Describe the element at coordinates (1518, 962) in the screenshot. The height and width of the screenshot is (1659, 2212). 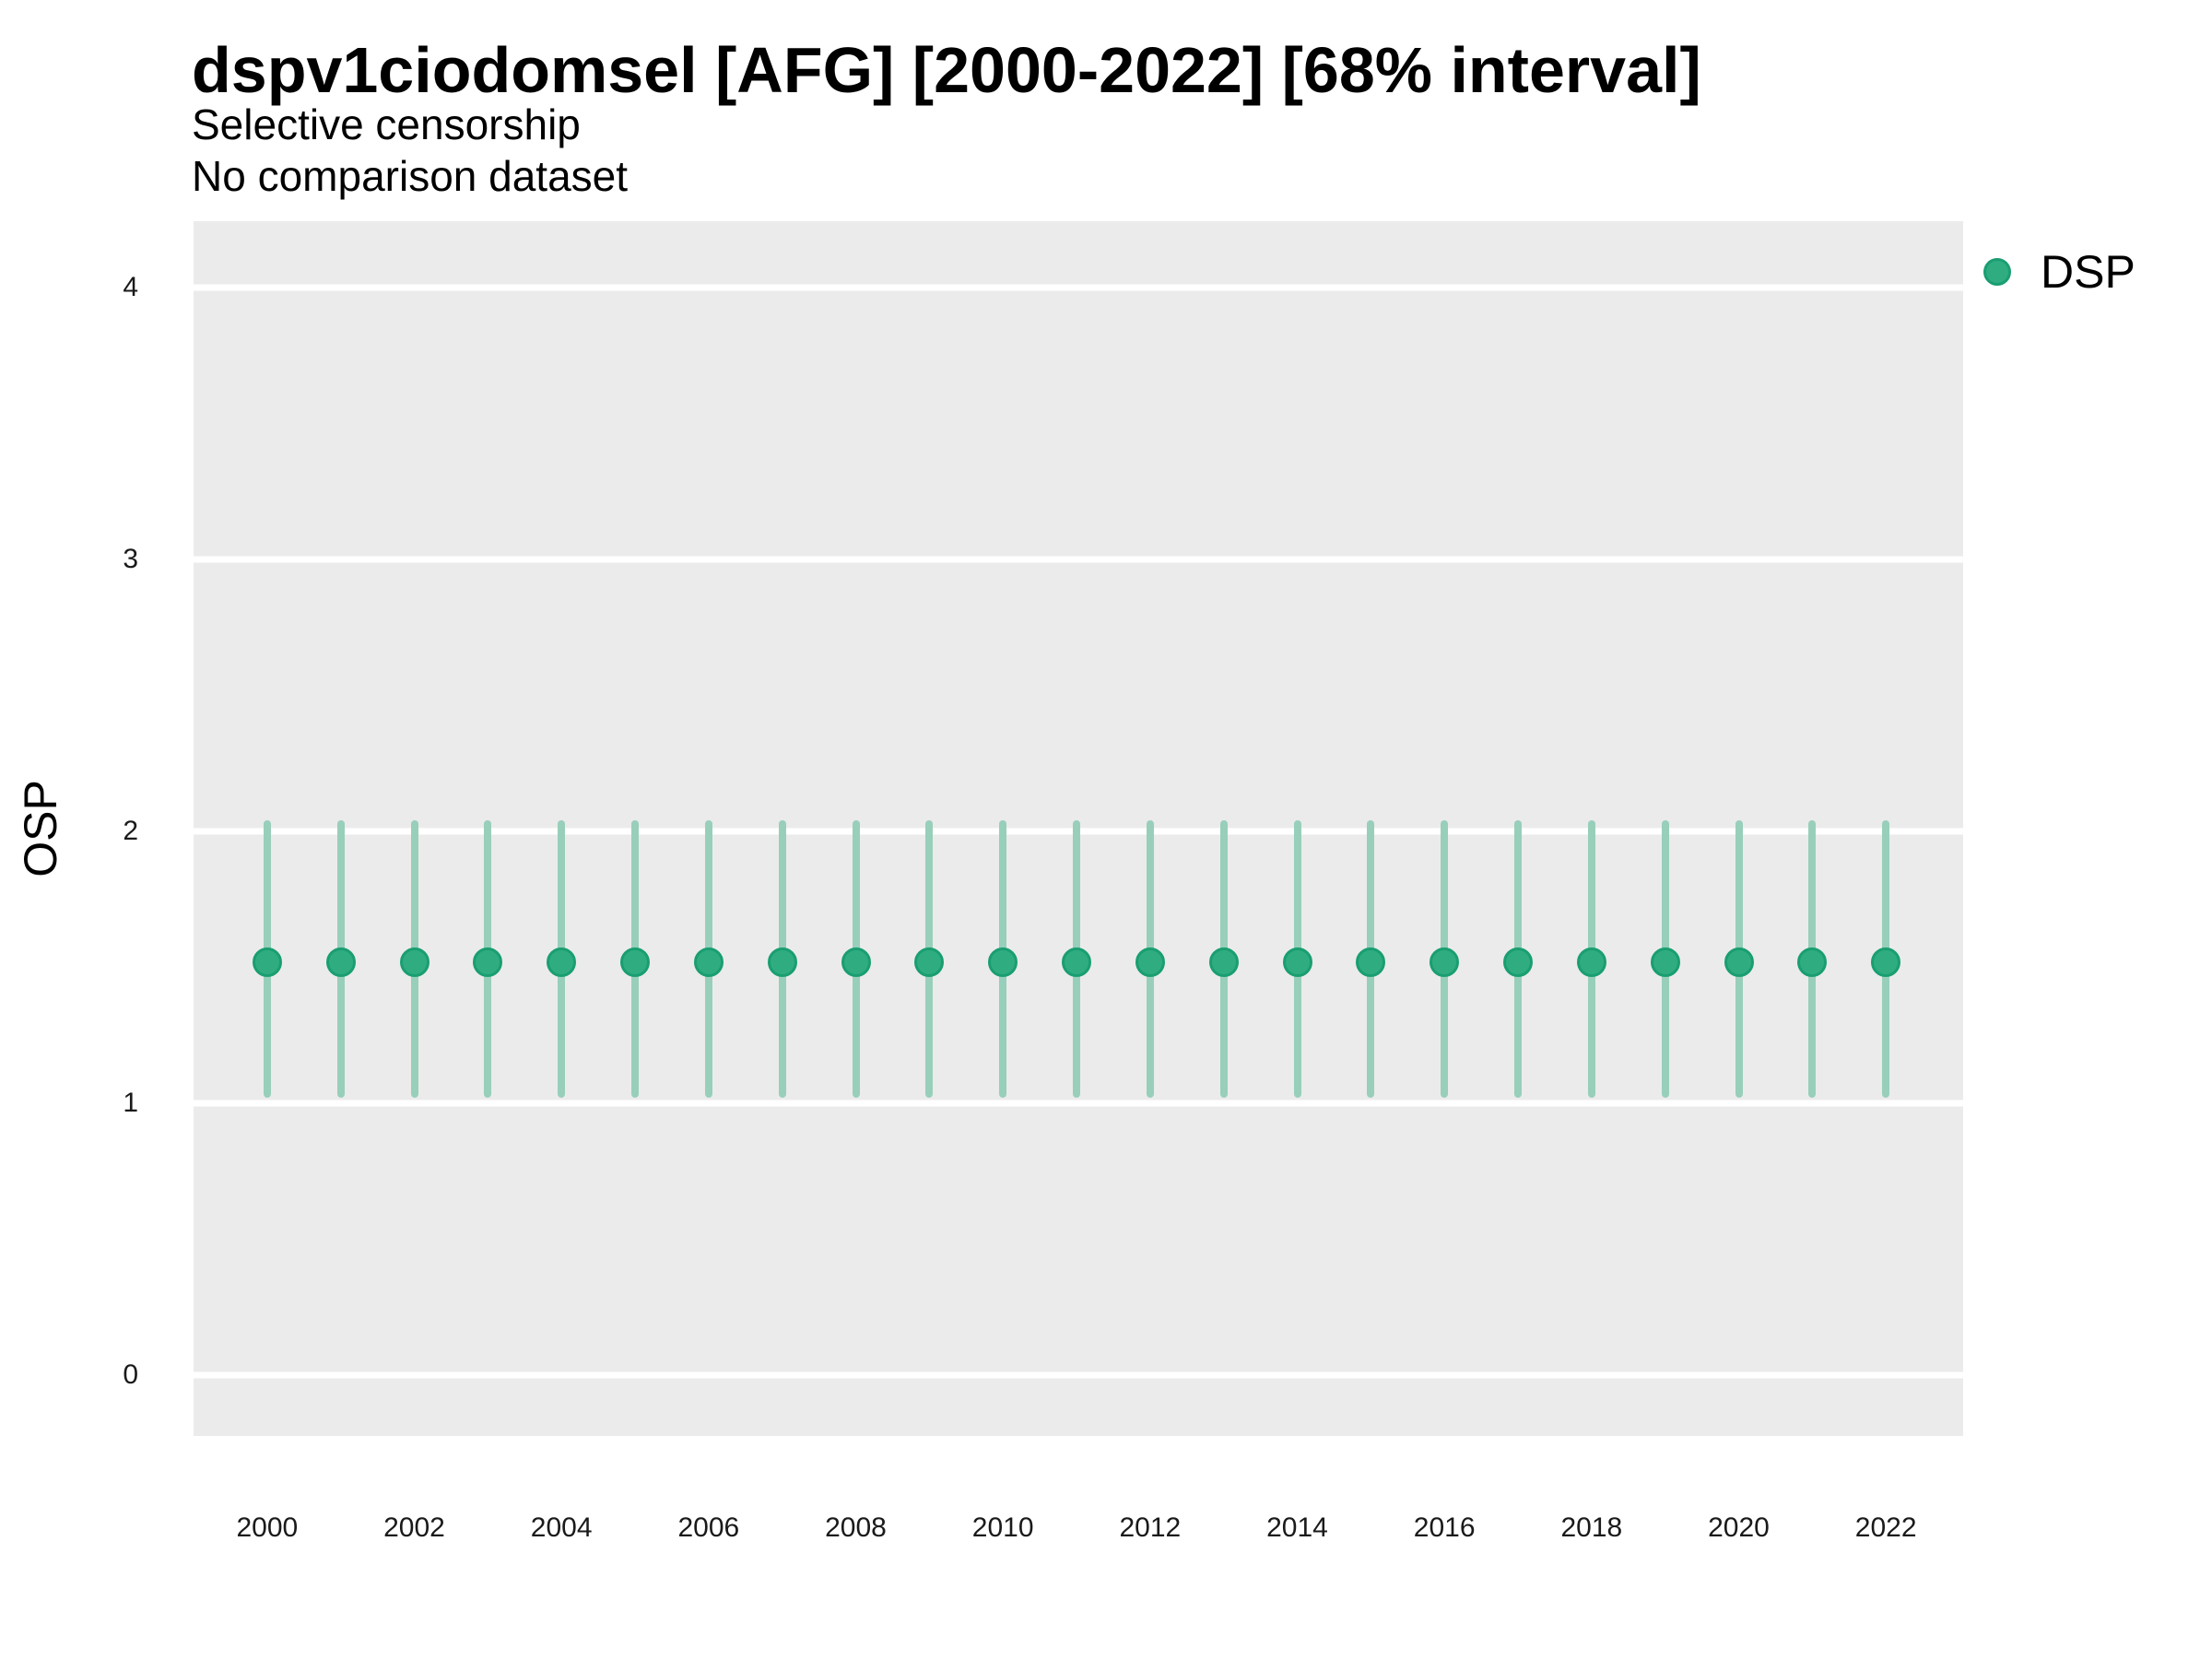
I see `data-point-2017` at that location.